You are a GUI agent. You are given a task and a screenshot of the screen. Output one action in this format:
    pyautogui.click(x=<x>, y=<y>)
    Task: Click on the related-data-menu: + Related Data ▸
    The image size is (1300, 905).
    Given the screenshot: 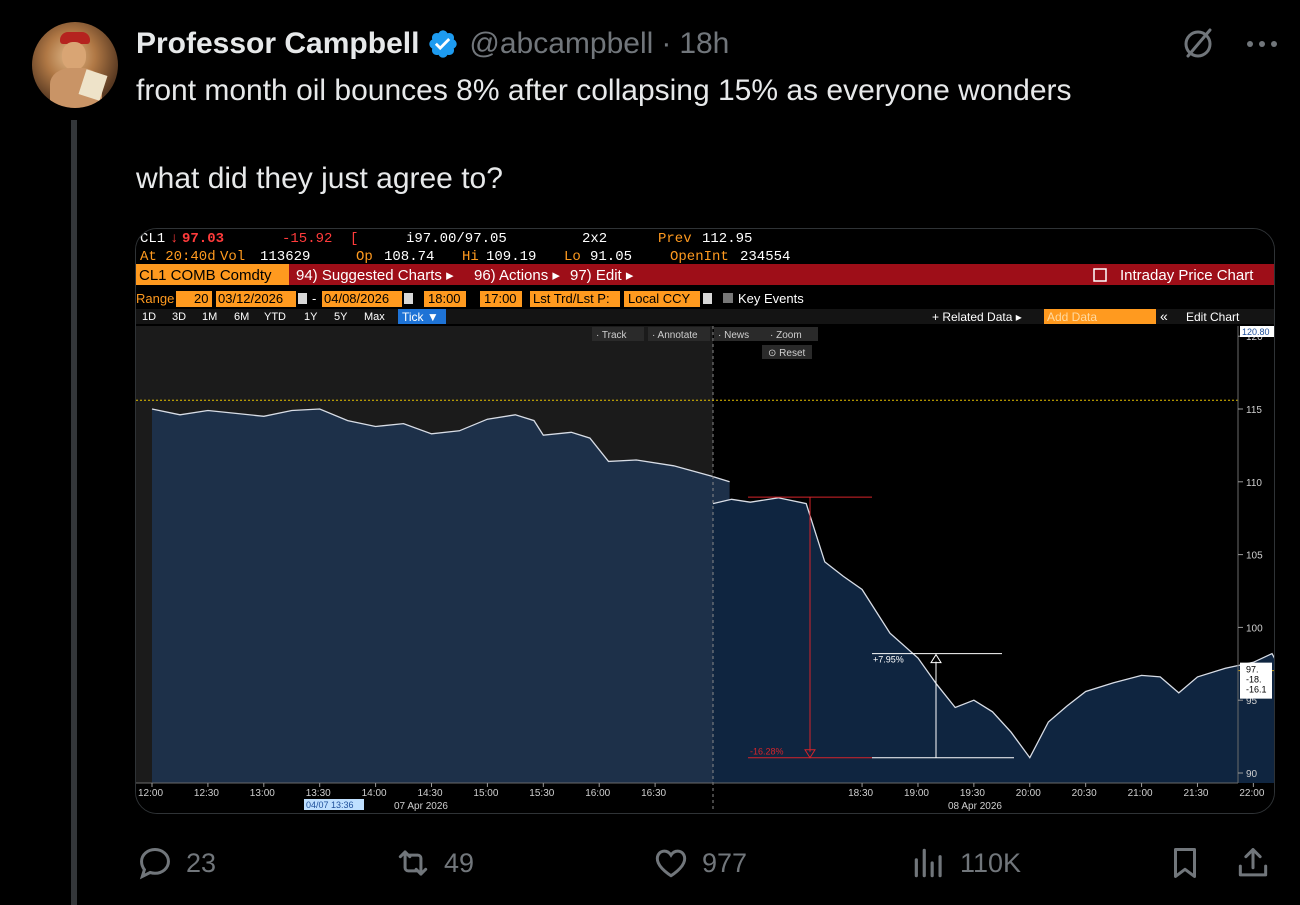 What is the action you would take?
    pyautogui.click(x=977, y=317)
    